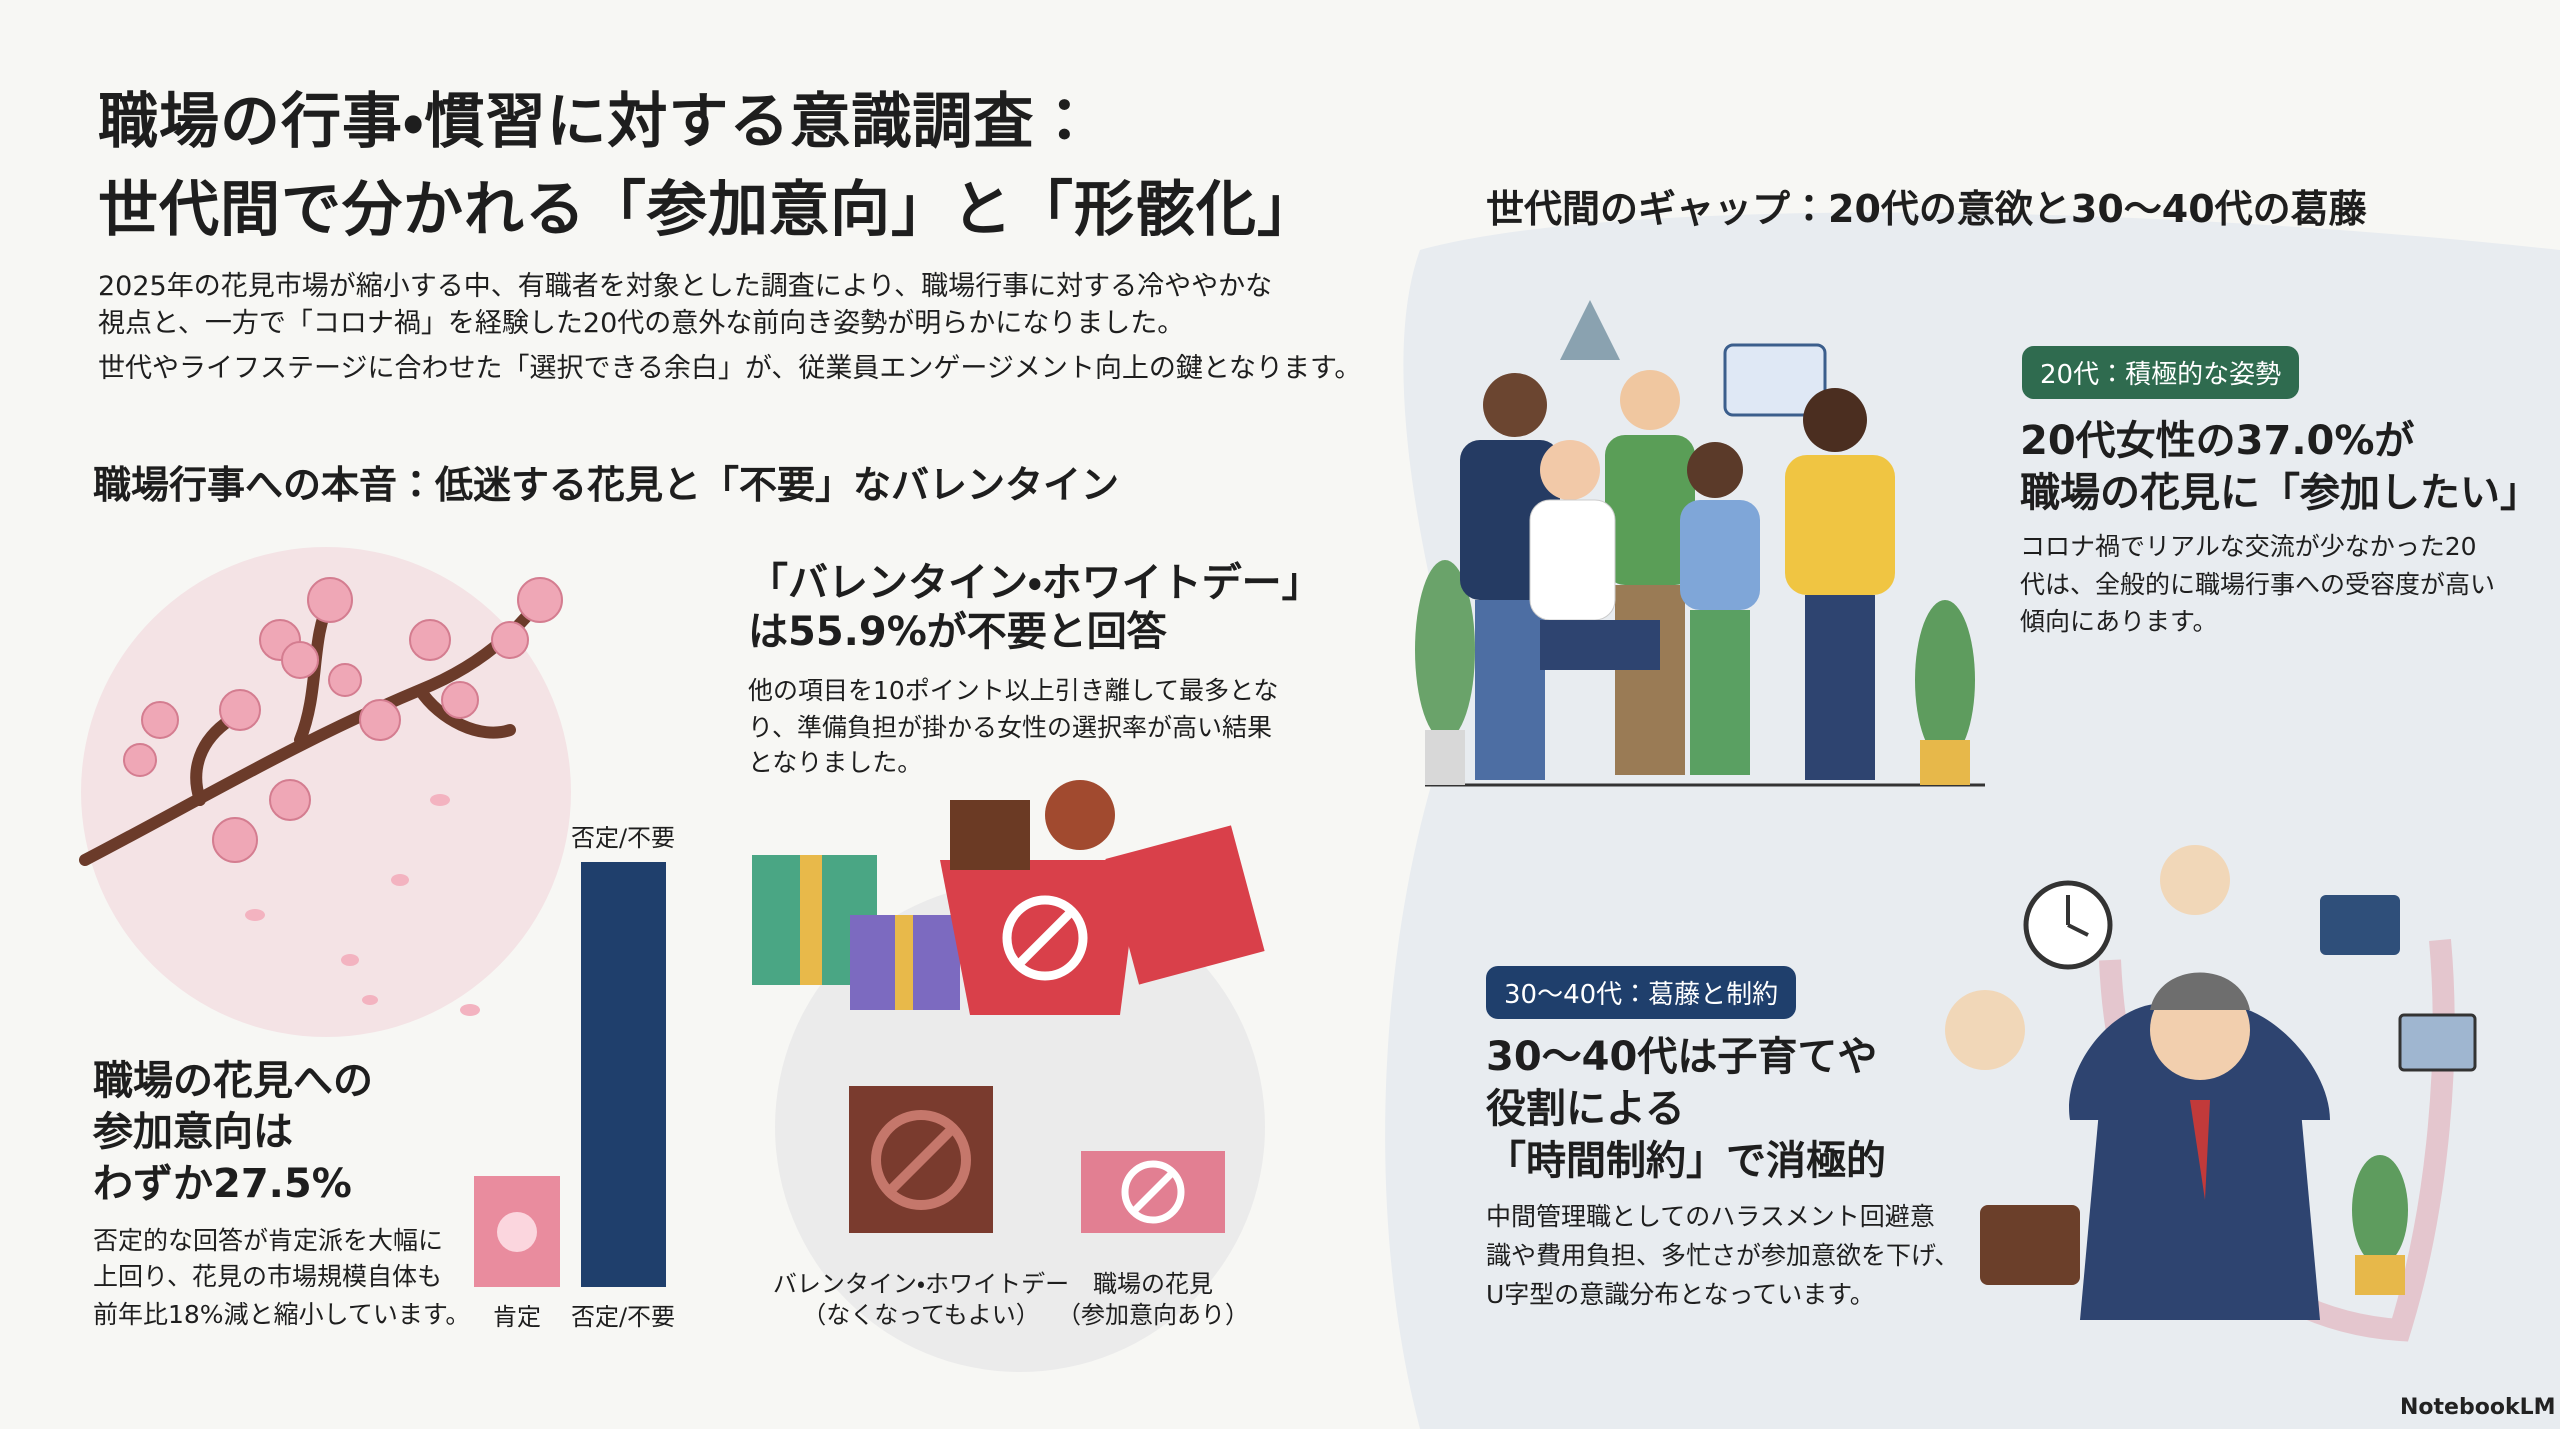  Describe the element at coordinates (597, 122) in the screenshot. I see `title-line: 職場の行事・慣習に対する意識調査：` at that location.